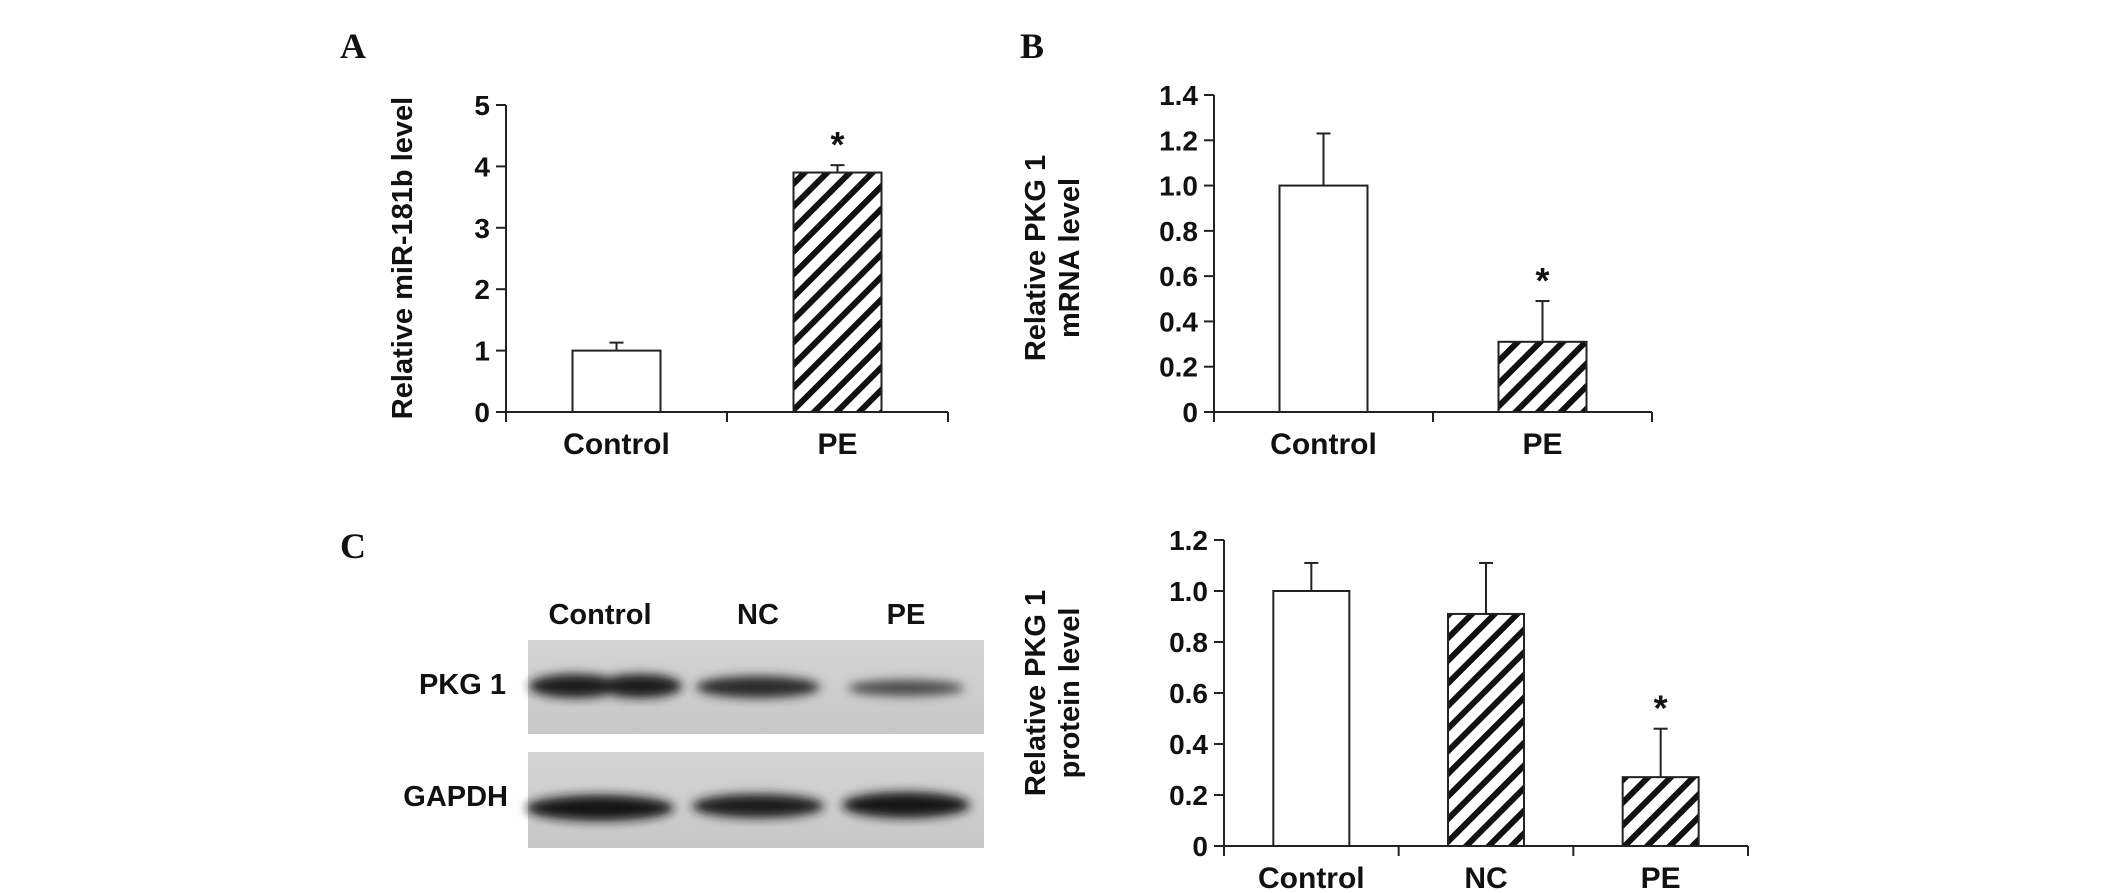 The height and width of the screenshot is (893, 2126). I want to click on blot-row-label-pkg1: PKG 1, so click(462, 685).